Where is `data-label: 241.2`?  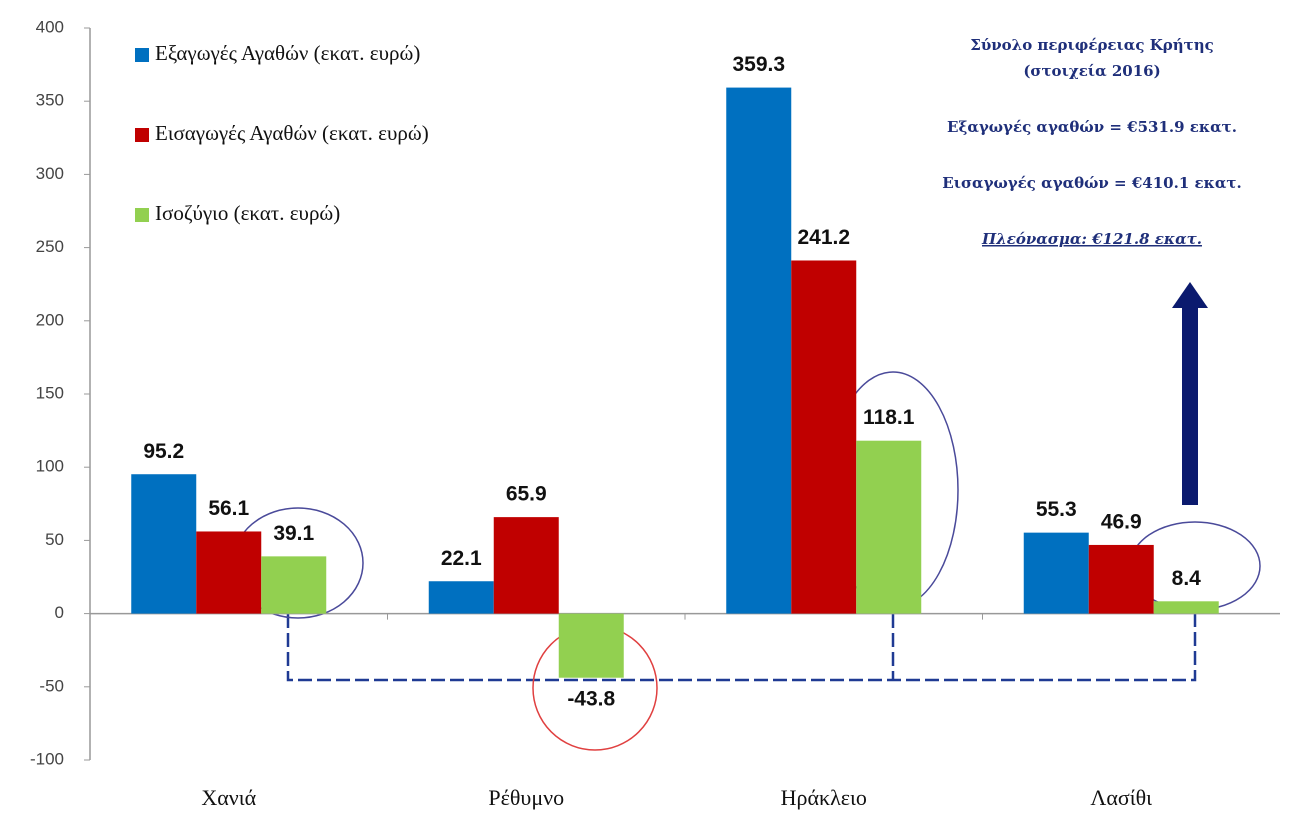 data-label: 241.2 is located at coordinates (823, 237).